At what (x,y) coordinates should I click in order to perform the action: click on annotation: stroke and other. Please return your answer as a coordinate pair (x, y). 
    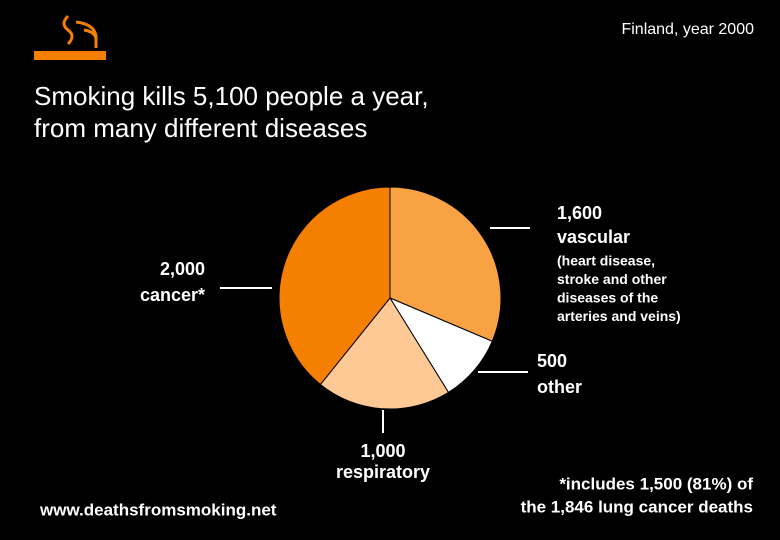
    Looking at the image, I should click on (612, 279).